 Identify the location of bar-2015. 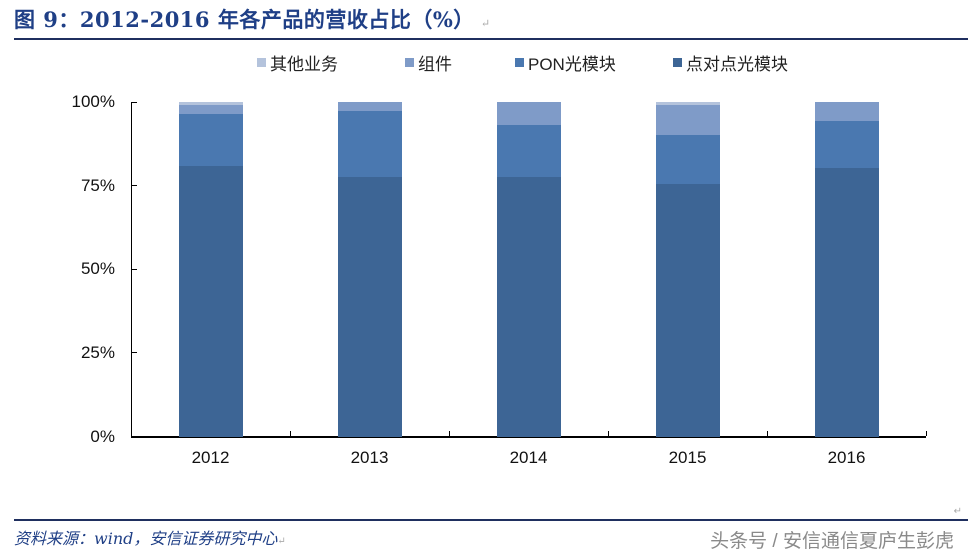
(687, 269).